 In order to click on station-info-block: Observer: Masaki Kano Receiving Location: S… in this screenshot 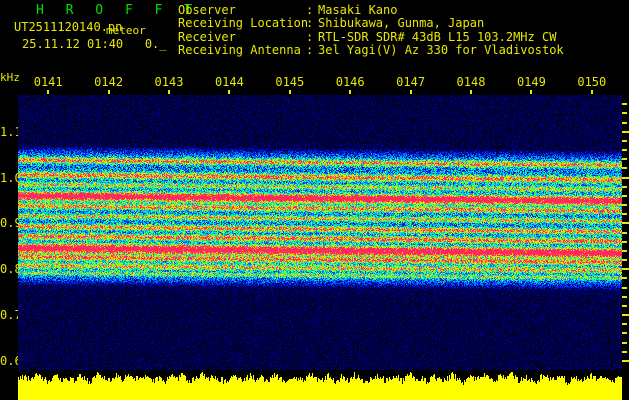, I will do `click(371, 30)`.